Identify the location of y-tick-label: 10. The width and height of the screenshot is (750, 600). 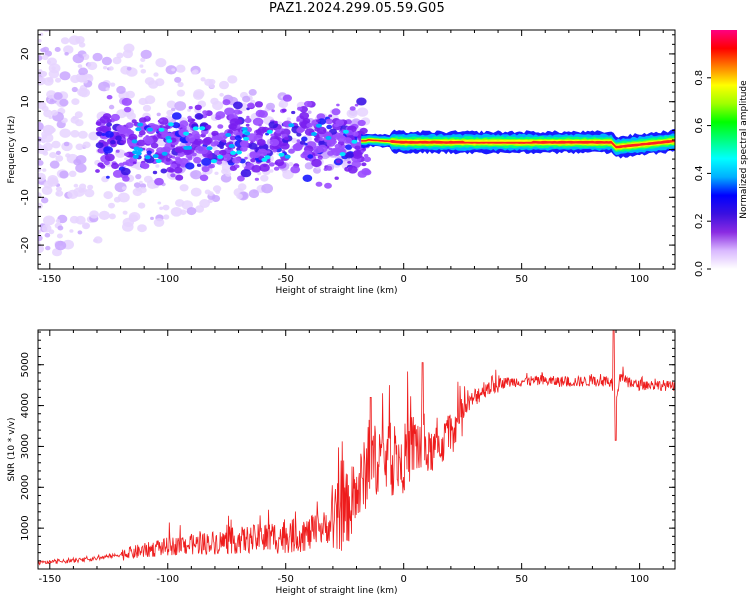
(25, 101).